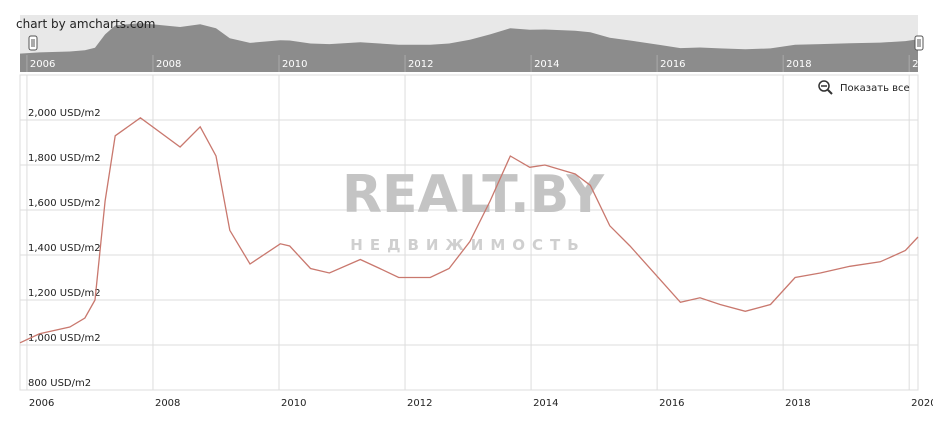 The image size is (933, 428). What do you see at coordinates (64, 338) in the screenshot?
I see `y-tick-label: 1,000 USD/m2` at bounding box center [64, 338].